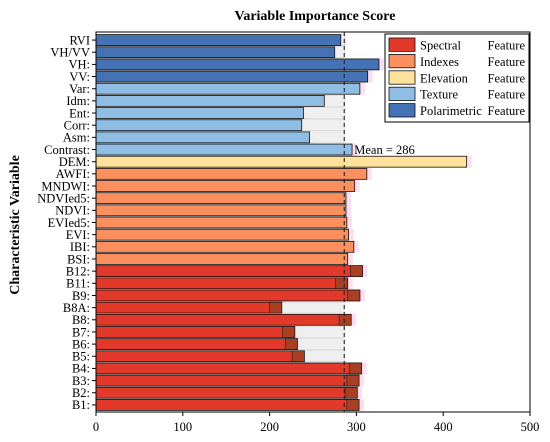 Image resolution: width=550 pixels, height=442 pixels. Describe the element at coordinates (182, 427) in the screenshot. I see `x-tick-label: 100` at that location.